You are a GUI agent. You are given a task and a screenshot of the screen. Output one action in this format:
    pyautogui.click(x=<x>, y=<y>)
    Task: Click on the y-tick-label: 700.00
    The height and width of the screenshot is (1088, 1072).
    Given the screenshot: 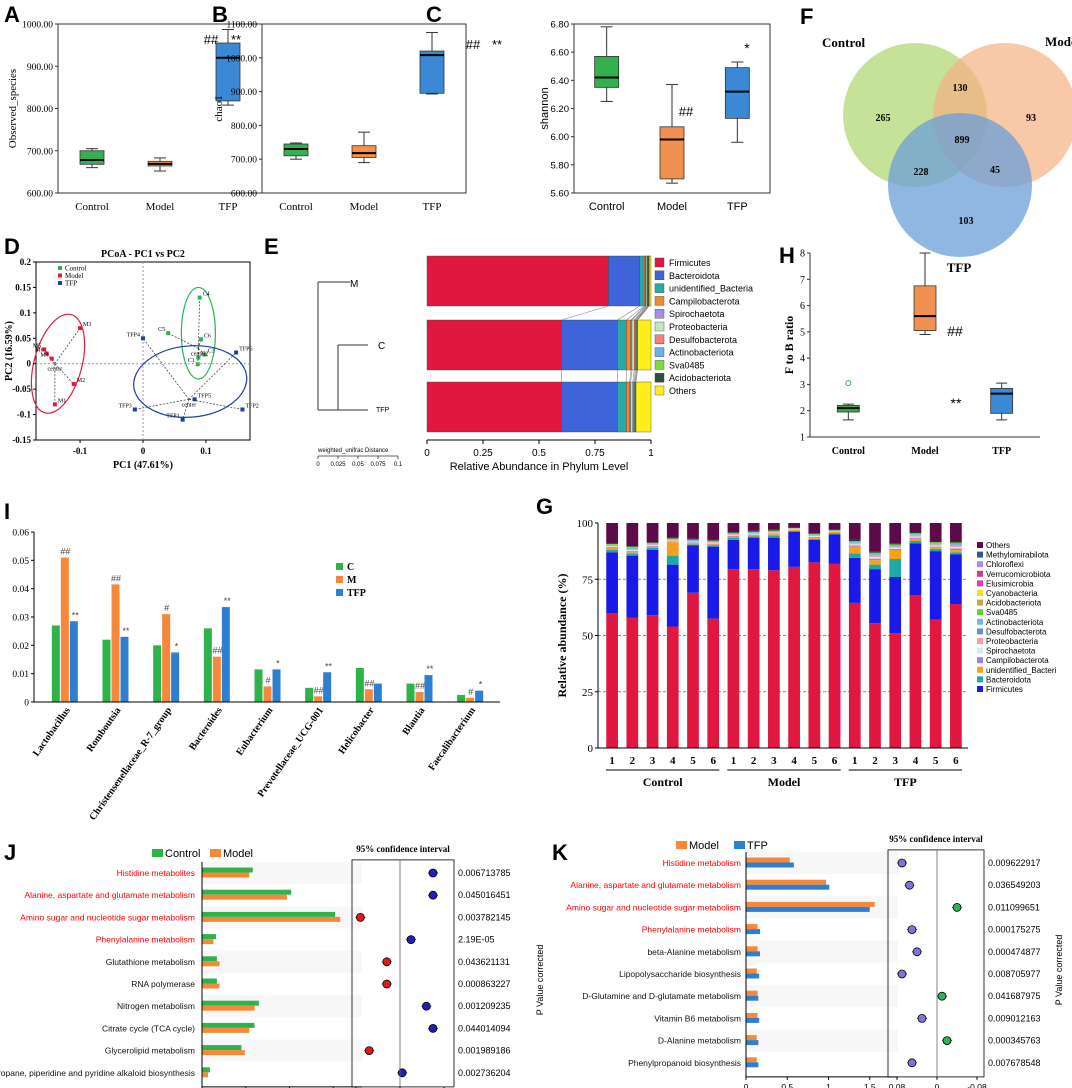 What is the action you would take?
    pyautogui.click(x=244, y=161)
    